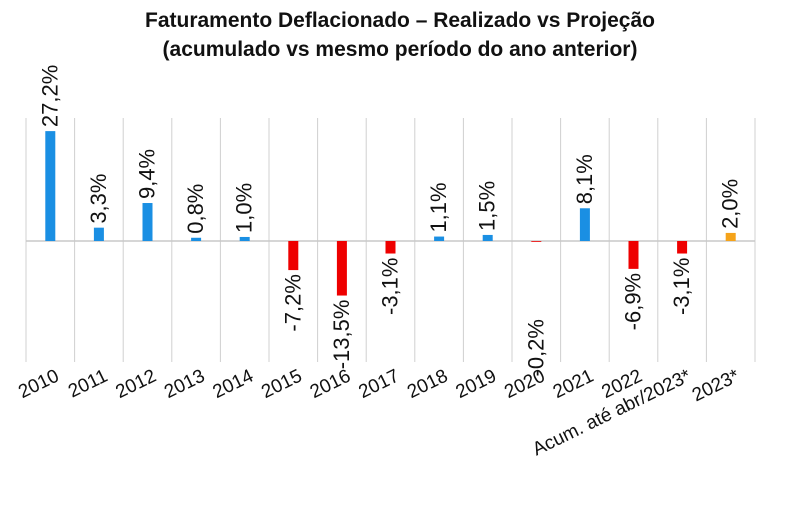 The width and height of the screenshot is (800, 516). I want to click on x-tick-label: 2010, so click(38, 384).